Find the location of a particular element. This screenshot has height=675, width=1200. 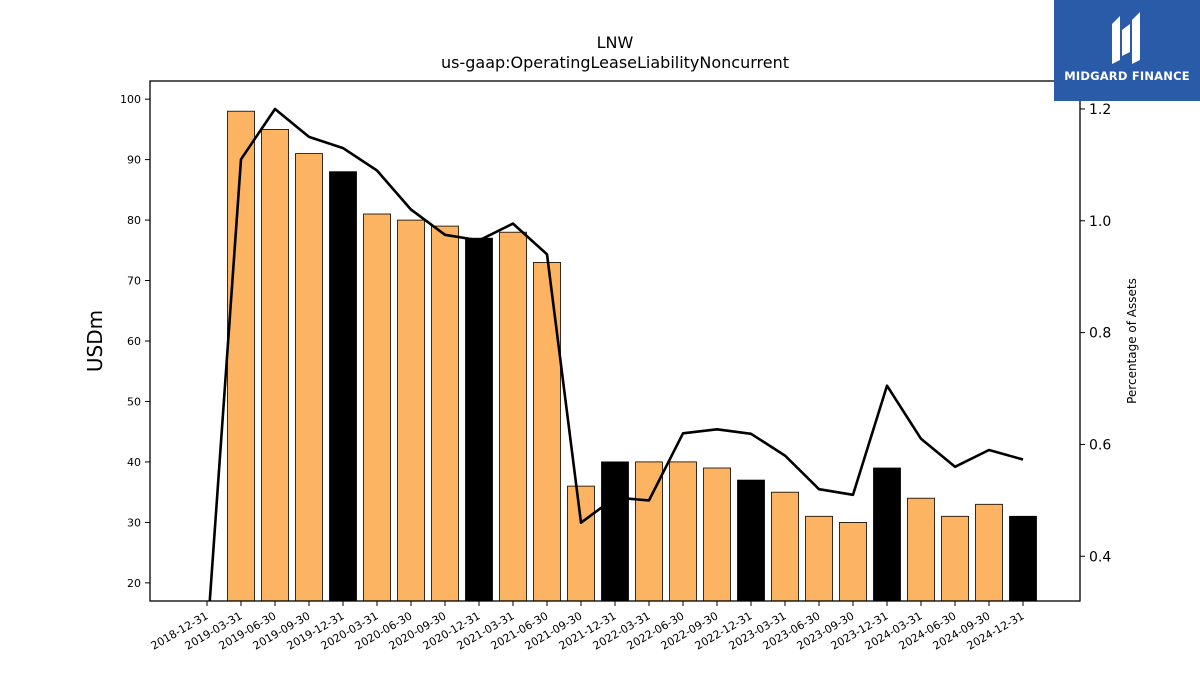

y2-tick-label: 0.8 is located at coordinates (1100, 334).